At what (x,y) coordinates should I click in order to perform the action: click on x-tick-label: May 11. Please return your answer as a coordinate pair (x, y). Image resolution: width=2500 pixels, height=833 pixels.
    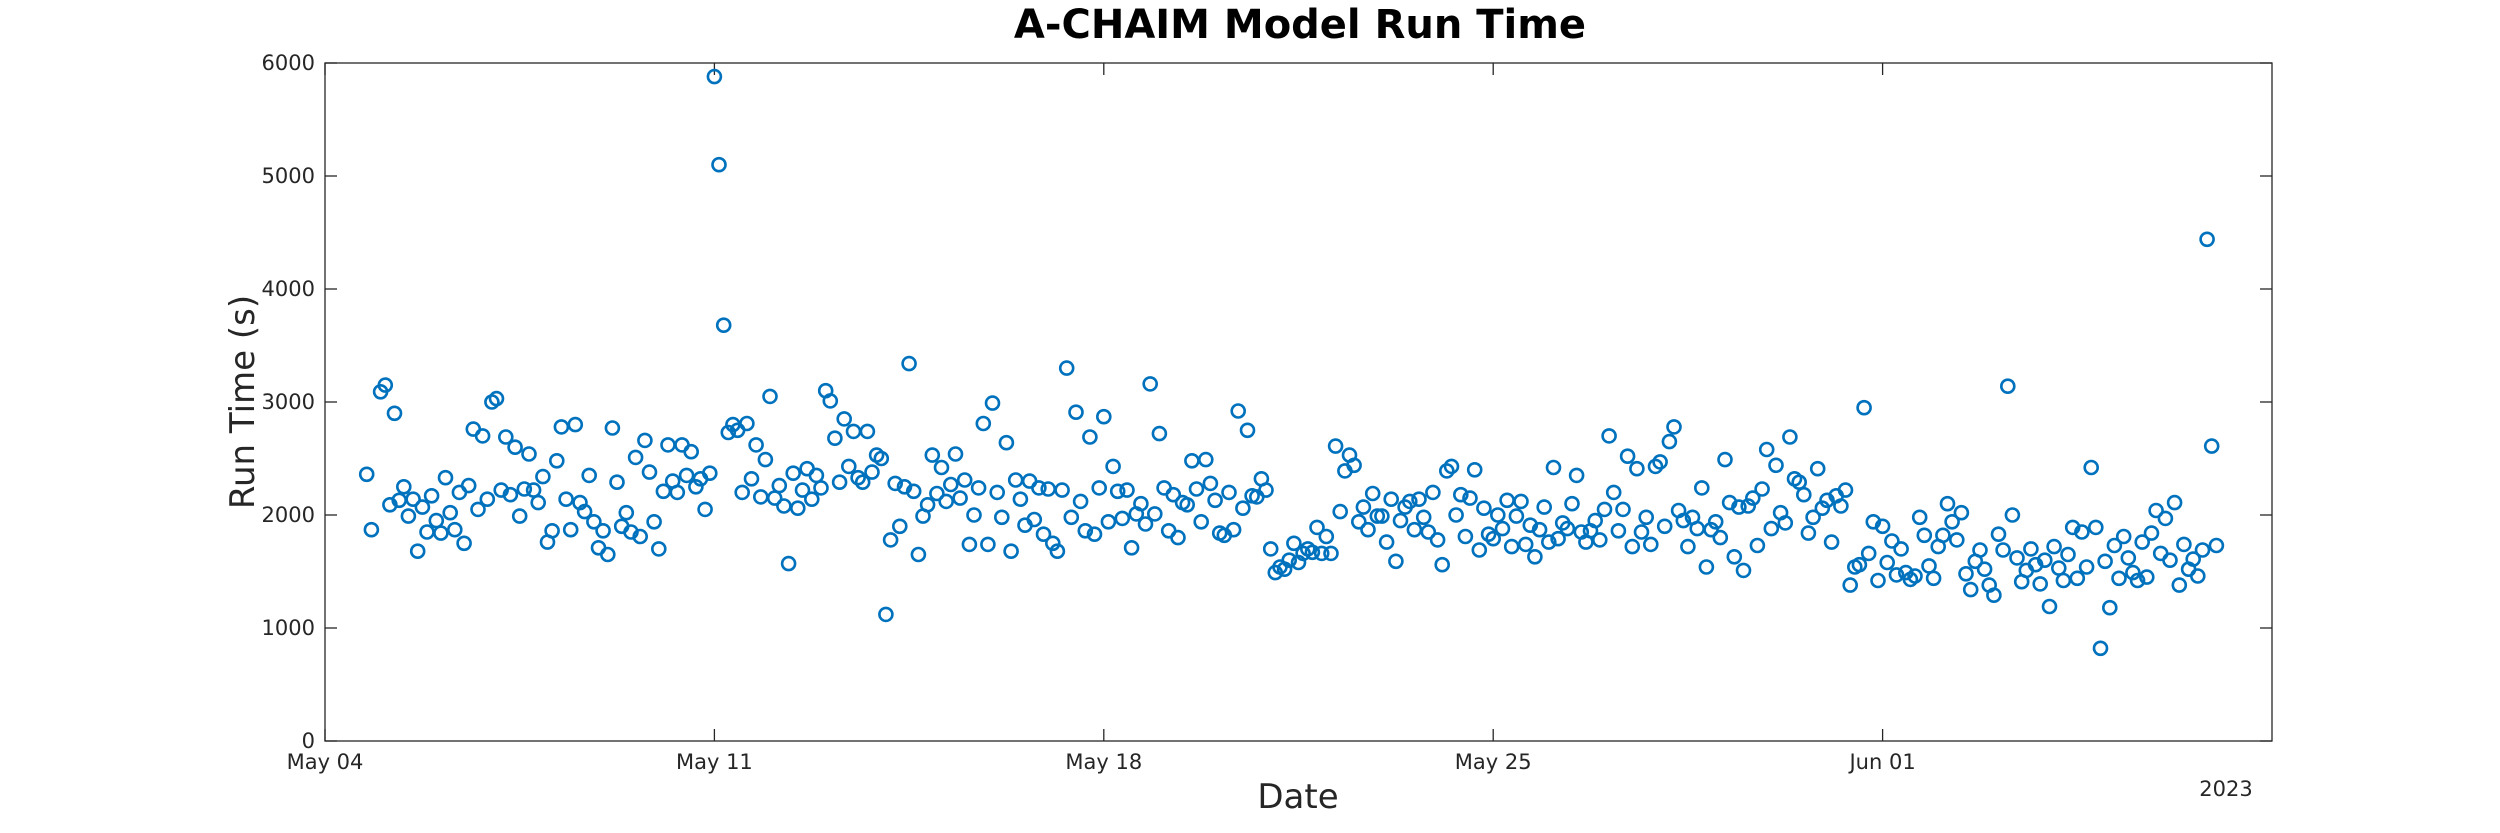
    Looking at the image, I should click on (714, 762).